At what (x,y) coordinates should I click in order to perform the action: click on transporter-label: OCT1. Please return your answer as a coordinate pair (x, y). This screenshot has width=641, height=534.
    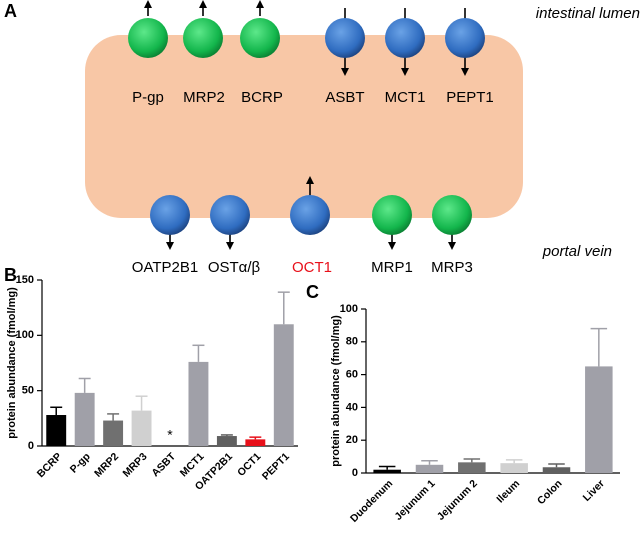
    Looking at the image, I should click on (312, 267).